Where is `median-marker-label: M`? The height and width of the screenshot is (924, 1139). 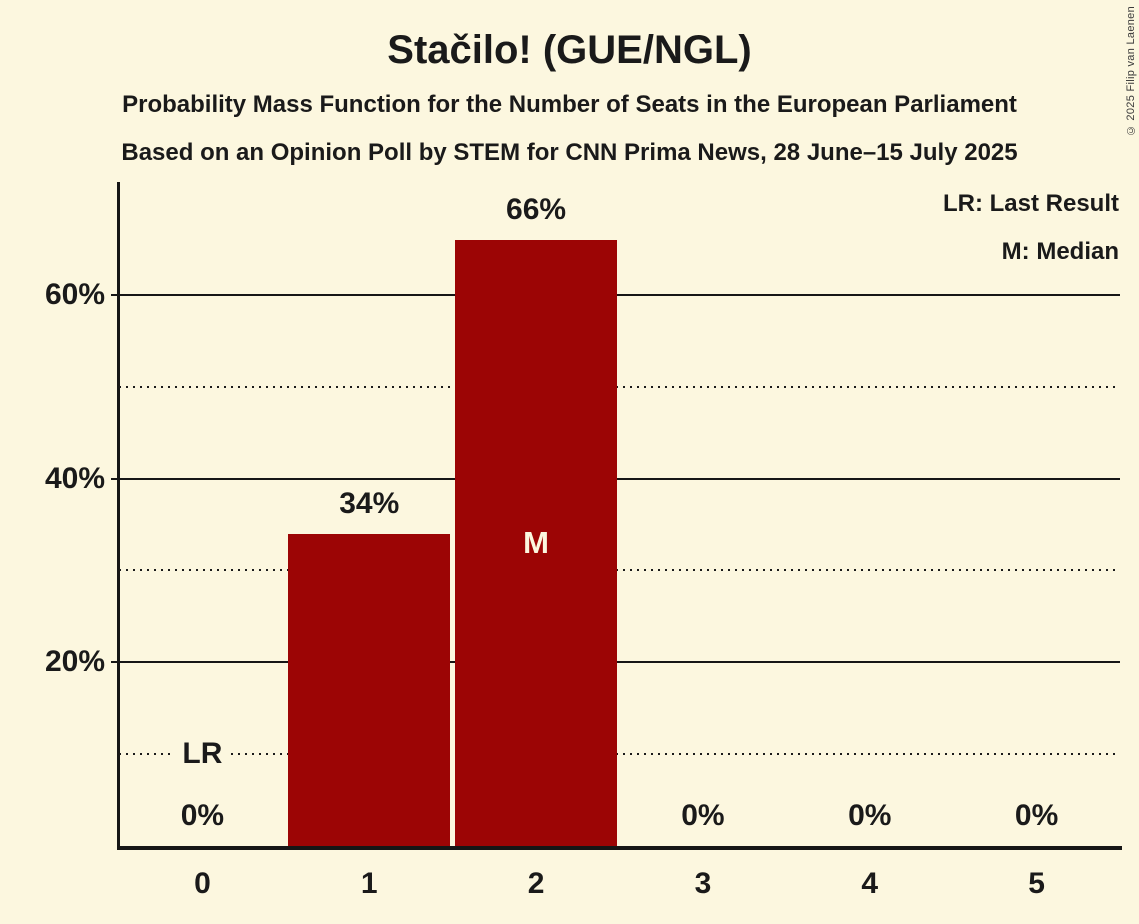
median-marker-label: M is located at coordinates (536, 542).